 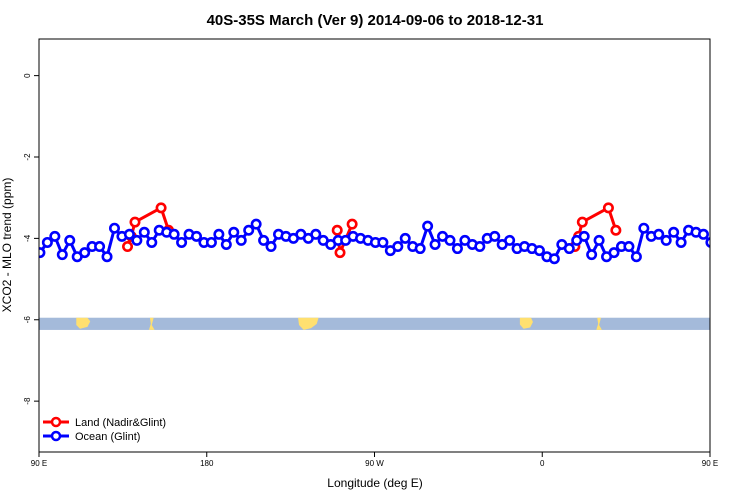 I want to click on x-tick-label: 90 W, so click(x=374, y=463).